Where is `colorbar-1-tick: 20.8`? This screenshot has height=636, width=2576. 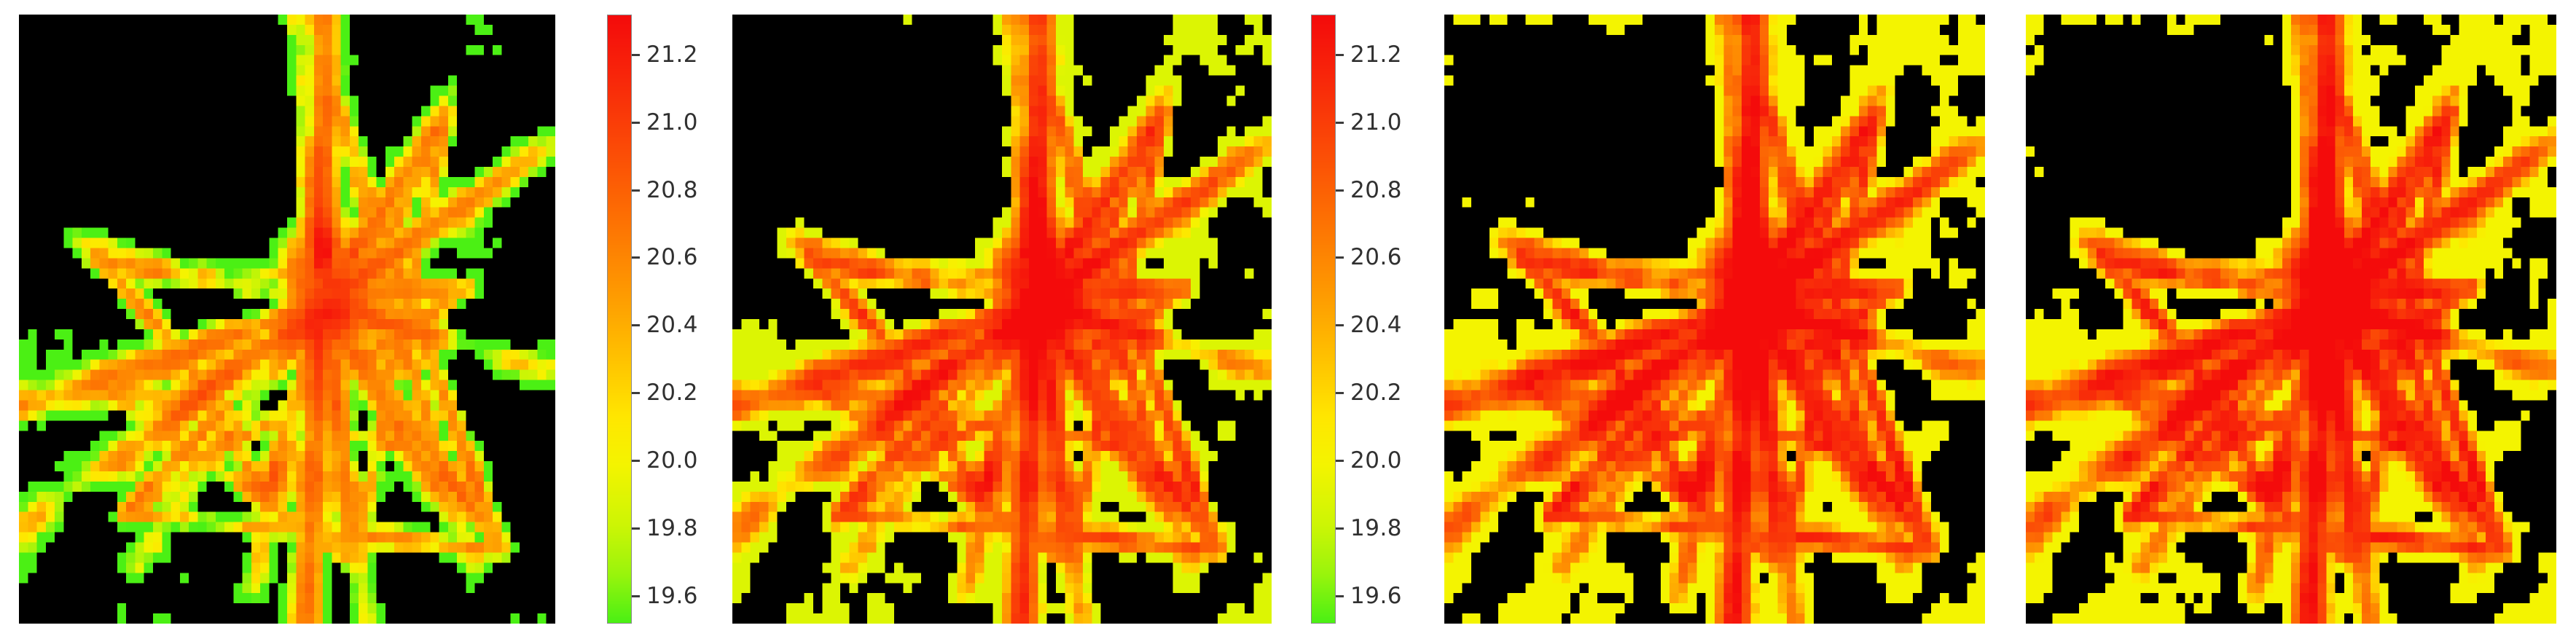
colorbar-1-tick: 20.8 is located at coordinates (665, 189).